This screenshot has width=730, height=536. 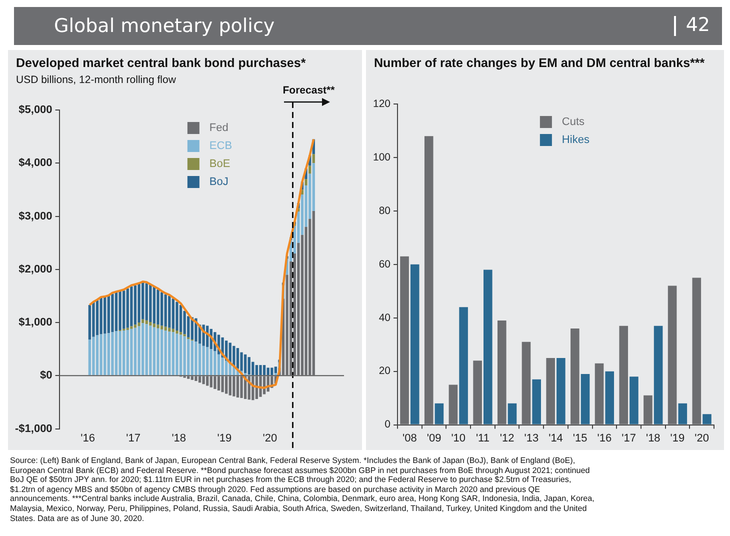 What do you see at coordinates (302, 489) in the screenshot?
I see `text: Source: (Left) Bank of England, Bank of Japan, European Central Bank, Federal Reserve System. *Includes the Bank of Japan (BoJ), Bank of England (BoE), European Central Bank (ECB) and Federal Reserve. **Bond purchase forecast assumes $200bn GBP in net purchases from BoE through August 2021; continued BoJ QE of $50trn JPY ann. for 2020; $1.11trn EUR in net purchases from the ECB through 2020; and the Federal Reserve to purchase $2.5trn of Treasuries, $1.2trn of agency MBS and $50bn of agency CMBS through 2020. Fed assumptions are based on purchase activity in March 2020 and previous QE announcements. ***Central banks include Australia, Brazil, Canada, Chile, China, Colombia, Denmark, euro area, Hong Kong SAR, Indonesia, India, Japan, Korea, Malaysia, Mexico, Norway, Peru, Philippines, Poland, Russia, Saudi Arabia, South Africa, Sweden, Switzerland, Thailand, Turkey, United Kingdom and the United States. Data are as of June 30, 2020.` at bounding box center [302, 489].